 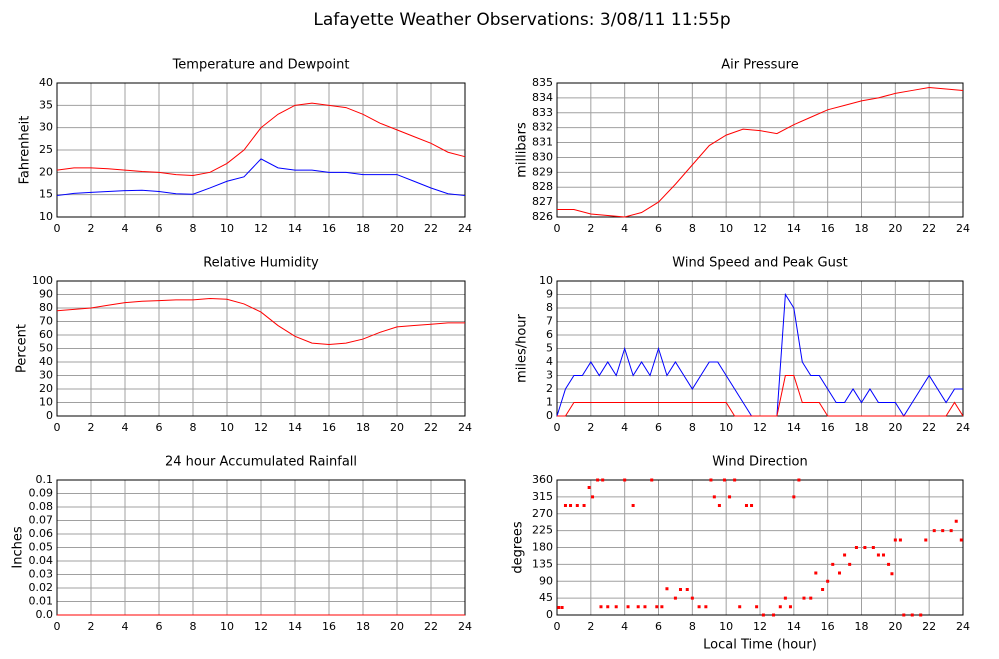 I want to click on y-tick-label: 25, so click(x=46, y=149).